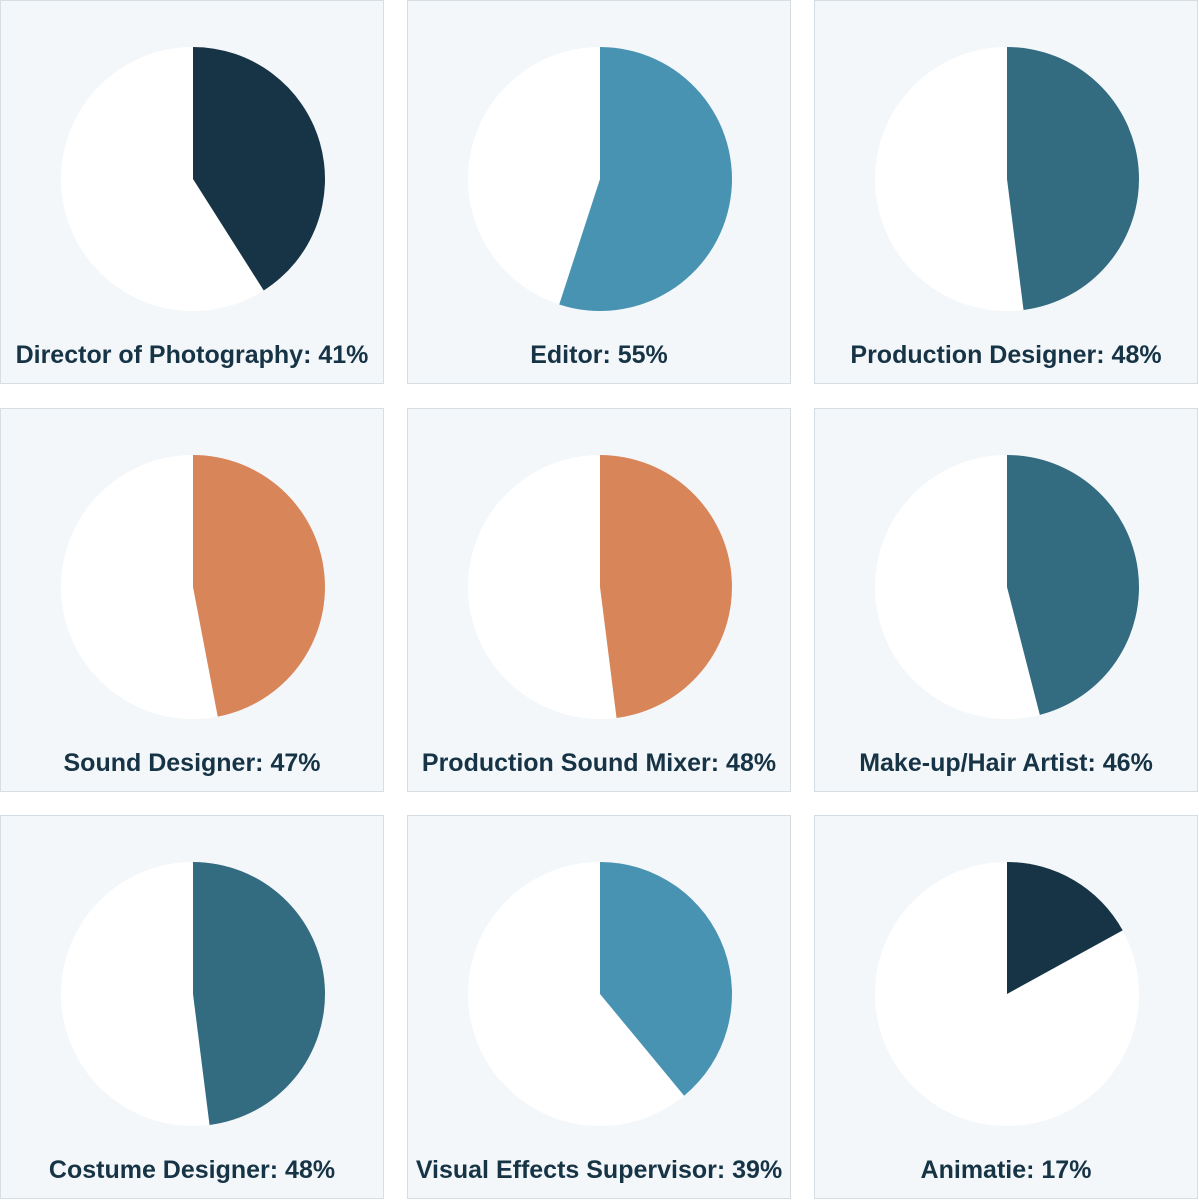 The width and height of the screenshot is (1199, 1200). I want to click on pie-card-animatie: Animatie: 17%, so click(1006, 1007).